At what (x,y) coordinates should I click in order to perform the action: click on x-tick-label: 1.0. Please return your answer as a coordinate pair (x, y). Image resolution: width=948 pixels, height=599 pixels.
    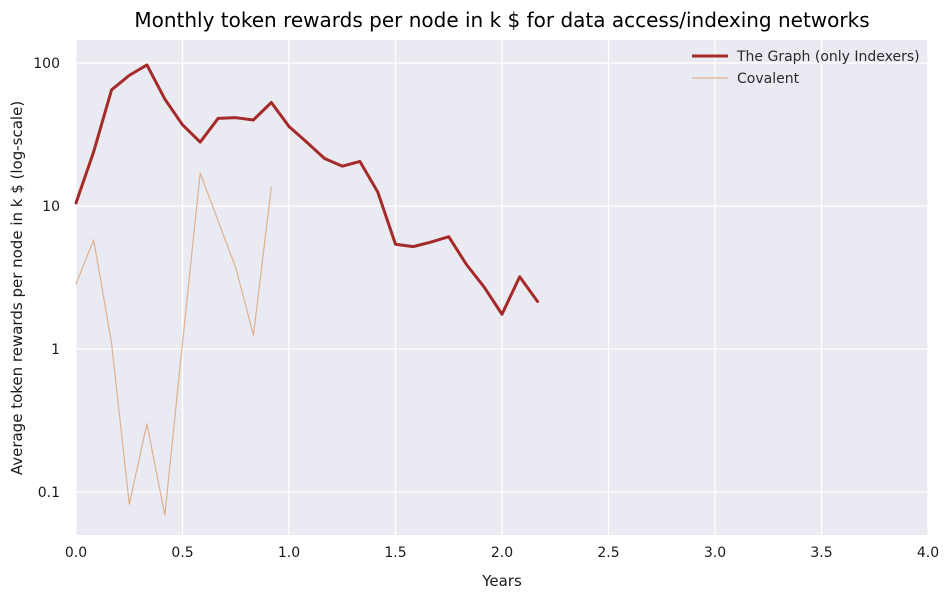
    Looking at the image, I should click on (289, 553).